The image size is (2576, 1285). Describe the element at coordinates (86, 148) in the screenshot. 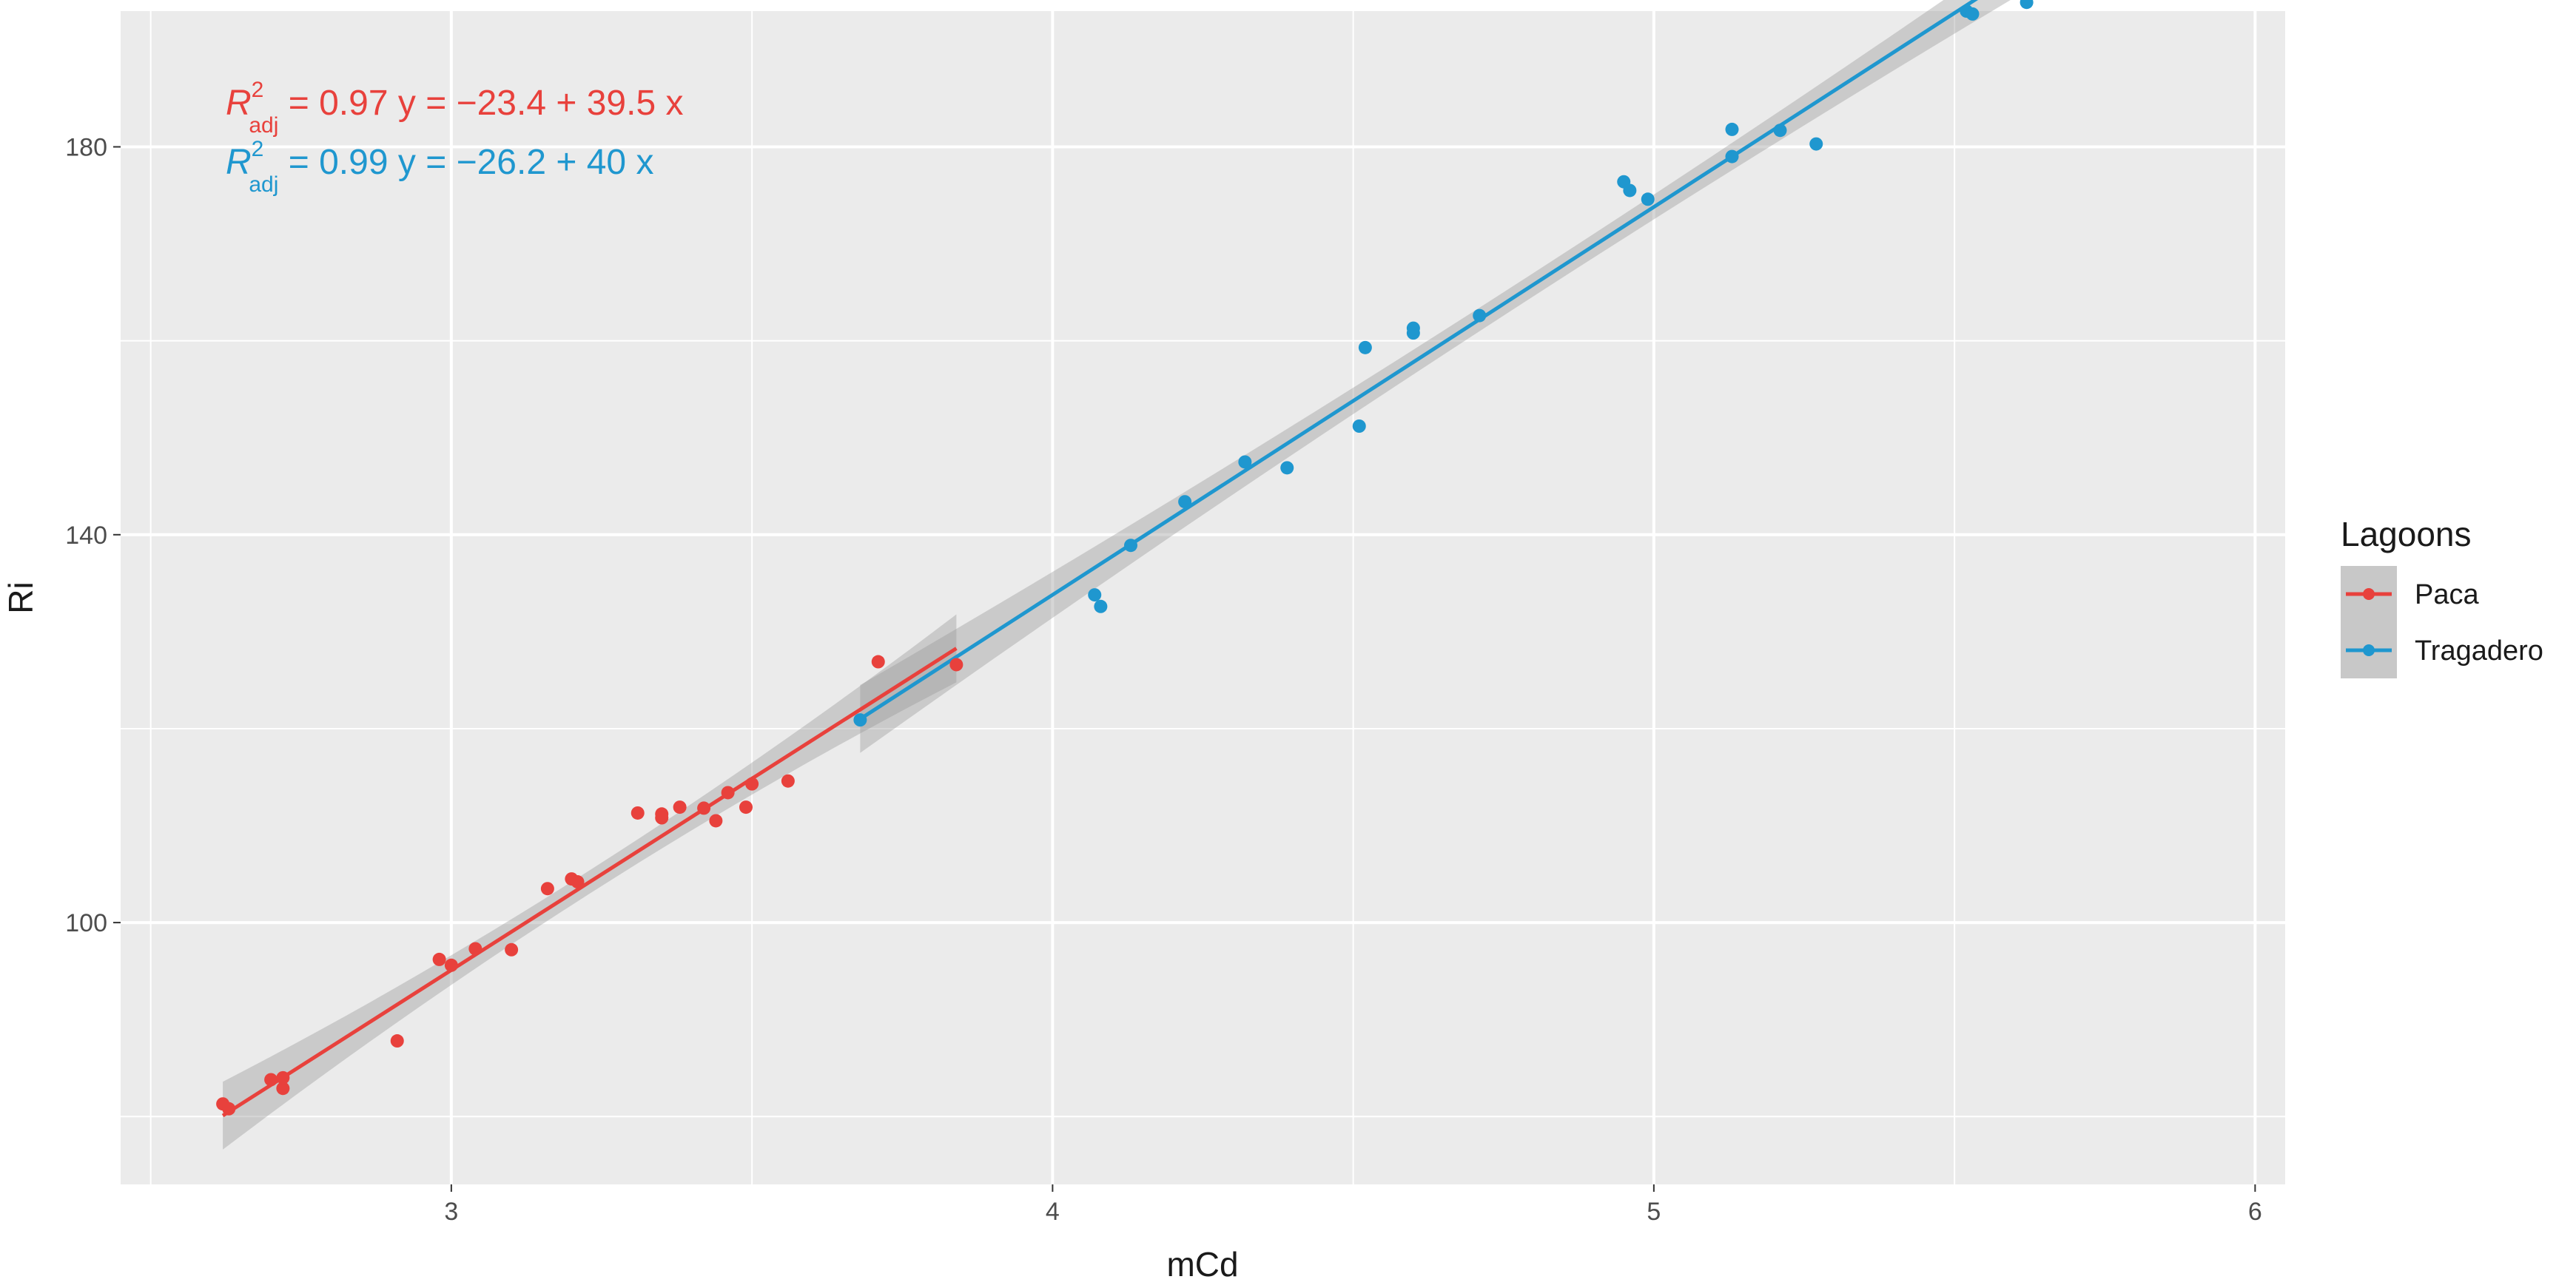

I see `y-tick-label: 180` at that location.